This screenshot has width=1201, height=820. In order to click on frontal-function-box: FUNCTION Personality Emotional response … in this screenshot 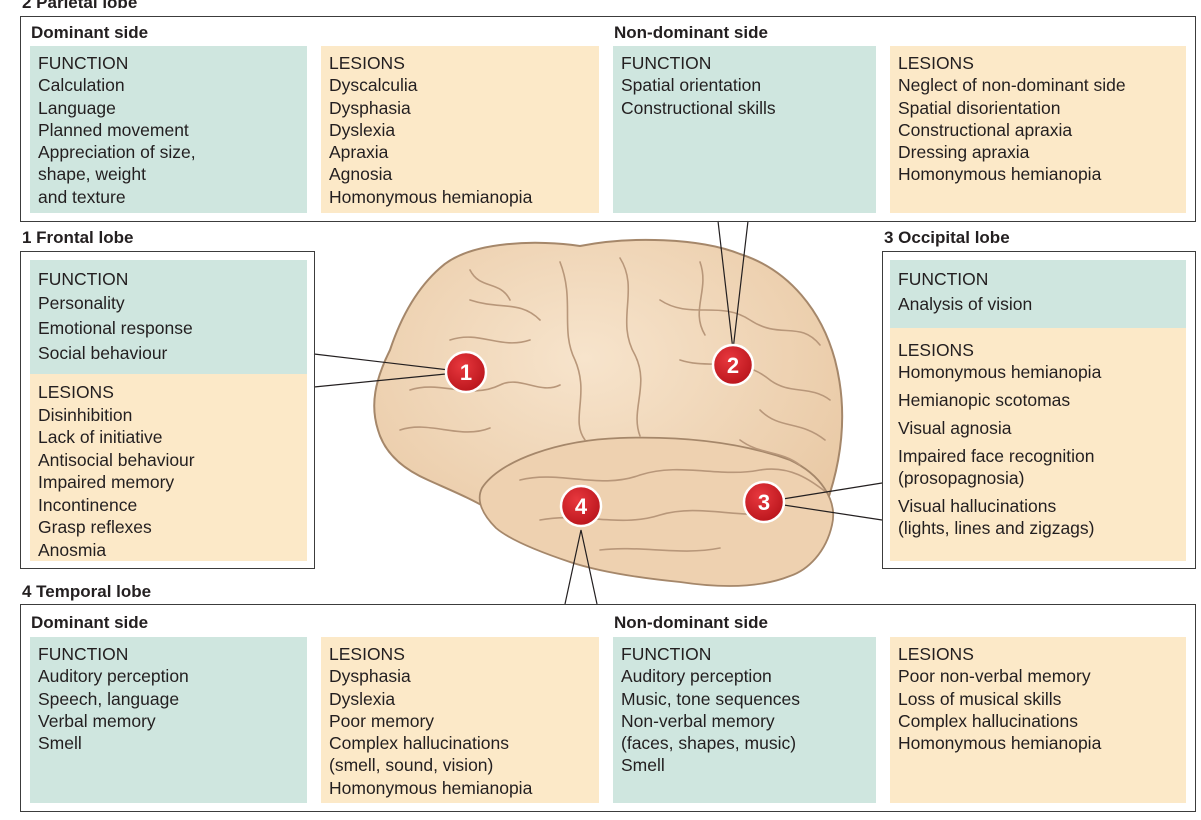, I will do `click(168, 317)`.